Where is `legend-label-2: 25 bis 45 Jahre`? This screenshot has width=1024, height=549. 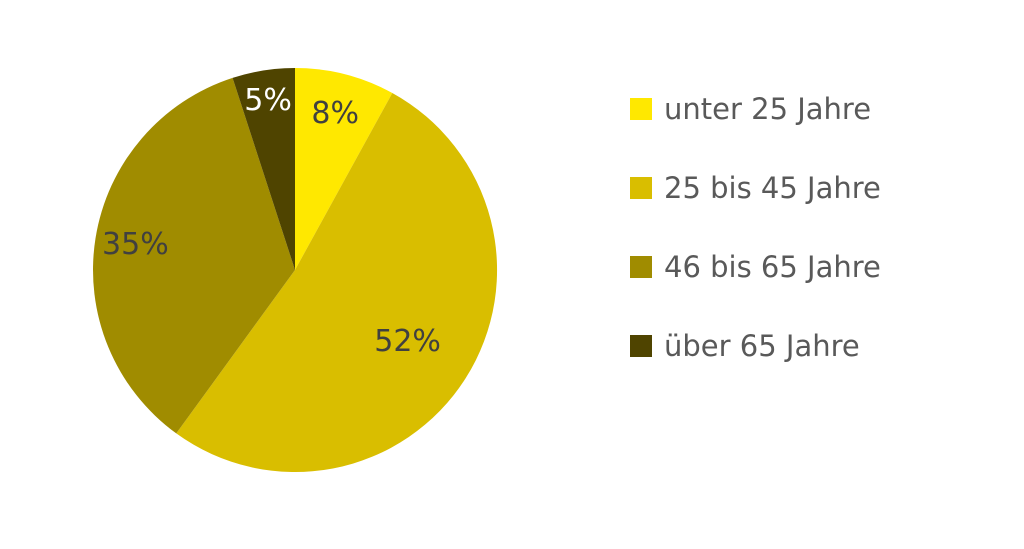 legend-label-2: 25 bis 45 Jahre is located at coordinates (772, 188).